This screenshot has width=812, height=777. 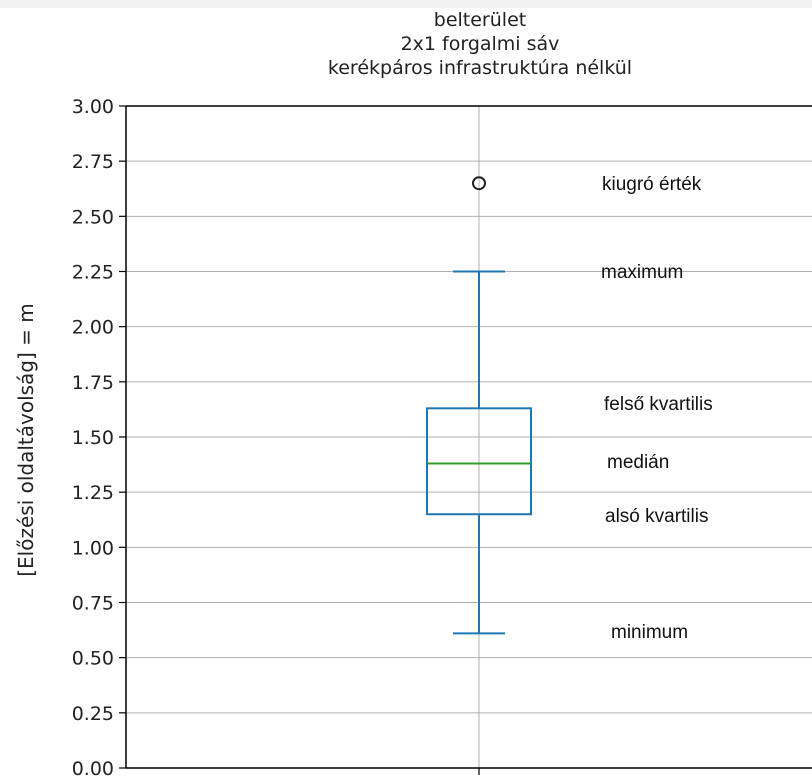 What do you see at coordinates (93, 107) in the screenshot?
I see `y-tick-label: 3.00` at bounding box center [93, 107].